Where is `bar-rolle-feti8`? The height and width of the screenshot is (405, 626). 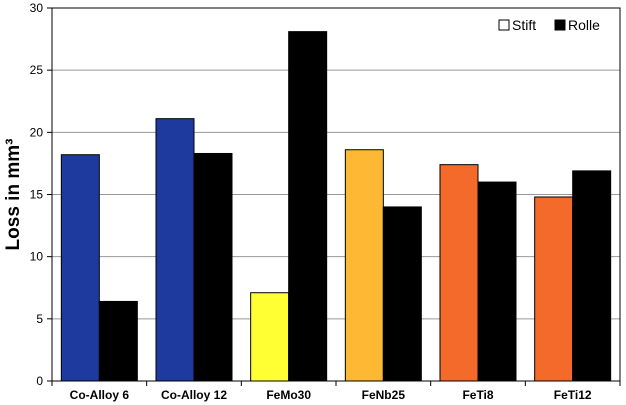
bar-rolle-feti8 is located at coordinates (497, 281).